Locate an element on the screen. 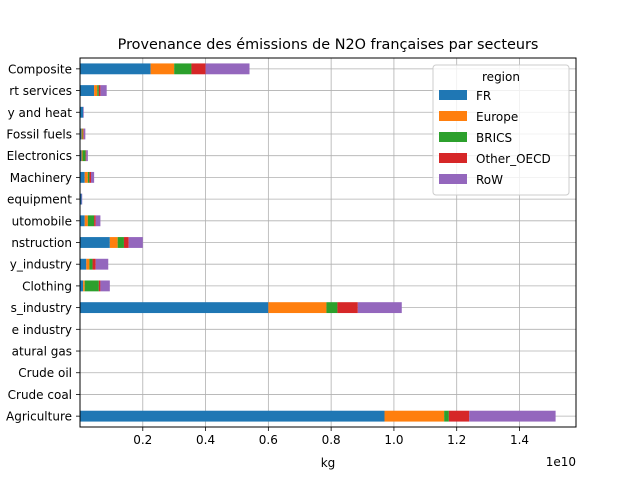  bar-composite-fr is located at coordinates (115, 69).